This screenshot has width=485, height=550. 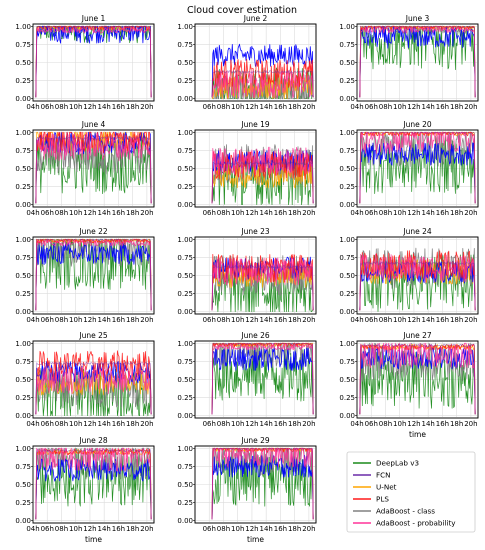 I want to click on subplot-title: June 24, so click(x=416, y=231).